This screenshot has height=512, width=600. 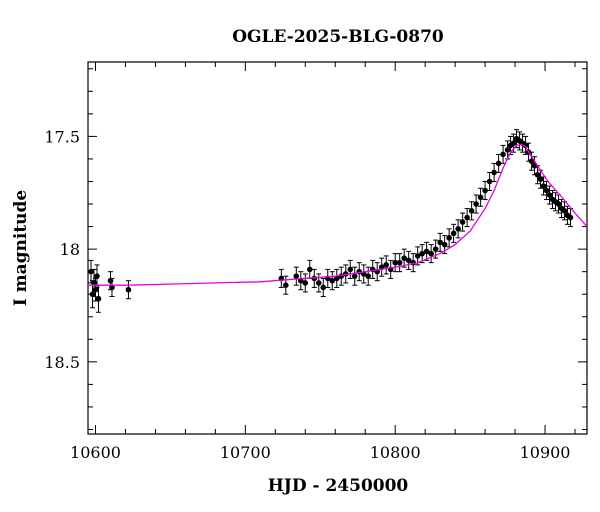 What do you see at coordinates (545, 452) in the screenshot?
I see `x-tick-label: 10900` at bounding box center [545, 452].